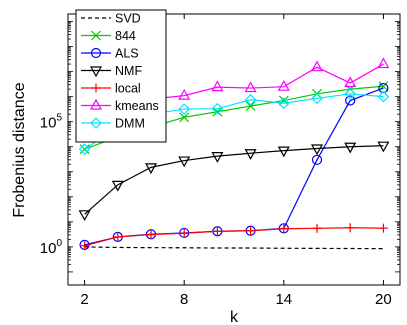 This screenshot has height=325, width=407. I want to click on legend-box, so click(121, 76).